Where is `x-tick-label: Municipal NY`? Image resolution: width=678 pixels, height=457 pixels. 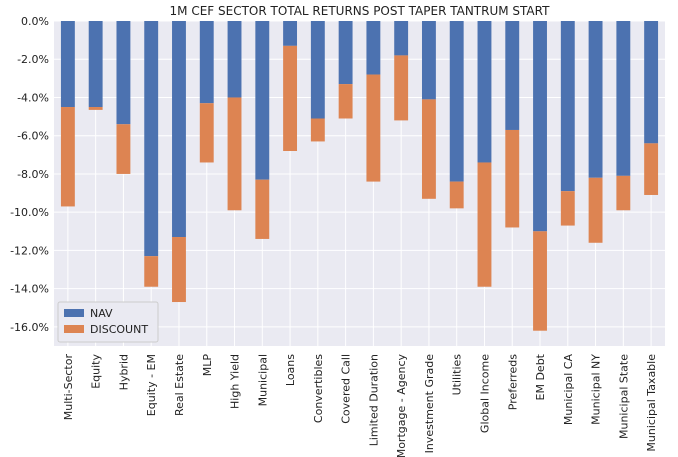
x-tick-label: Municipal NY is located at coordinates (596, 389).